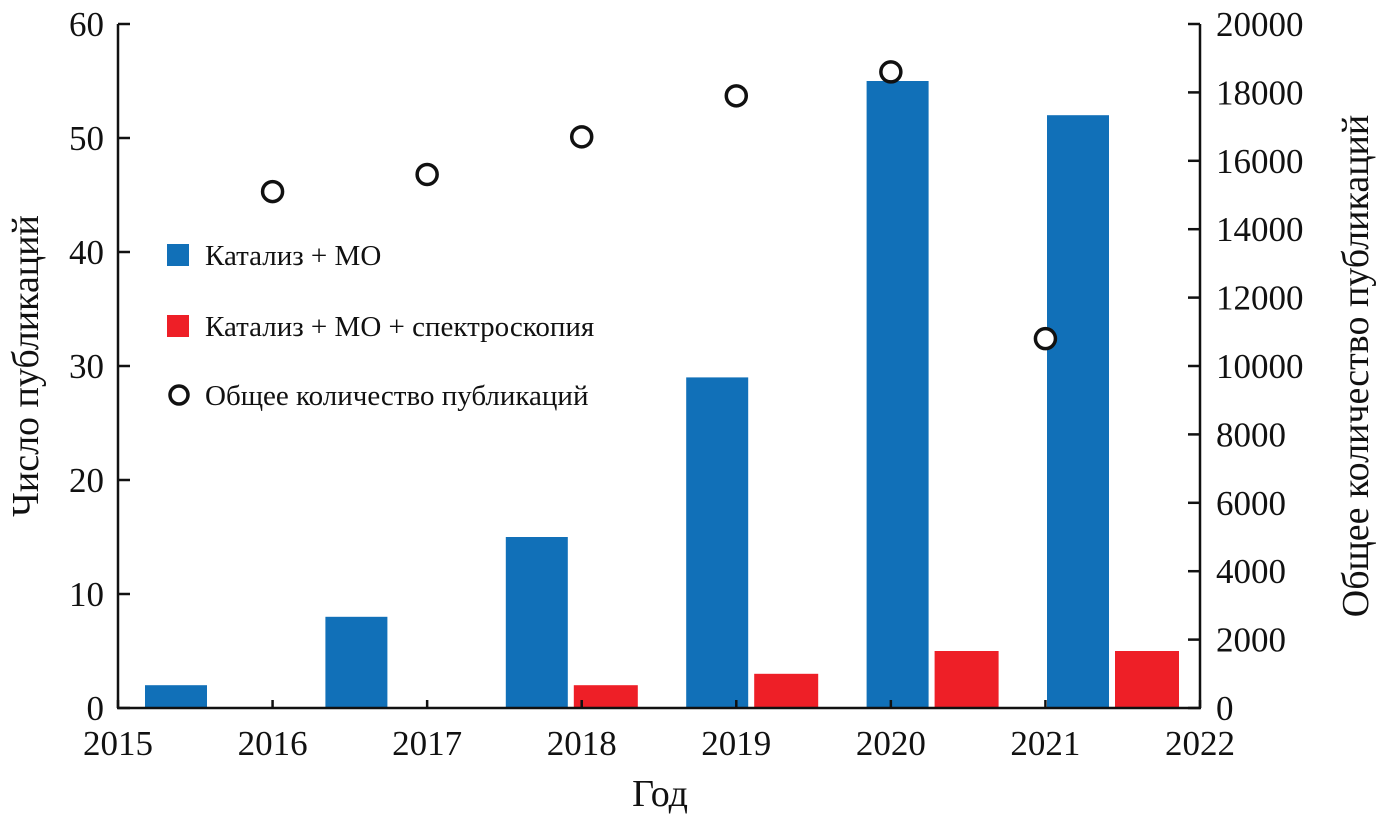 Image resolution: width=1382 pixels, height=818 pixels. I want to click on y2-tick-label: 0, so click(1225, 708).